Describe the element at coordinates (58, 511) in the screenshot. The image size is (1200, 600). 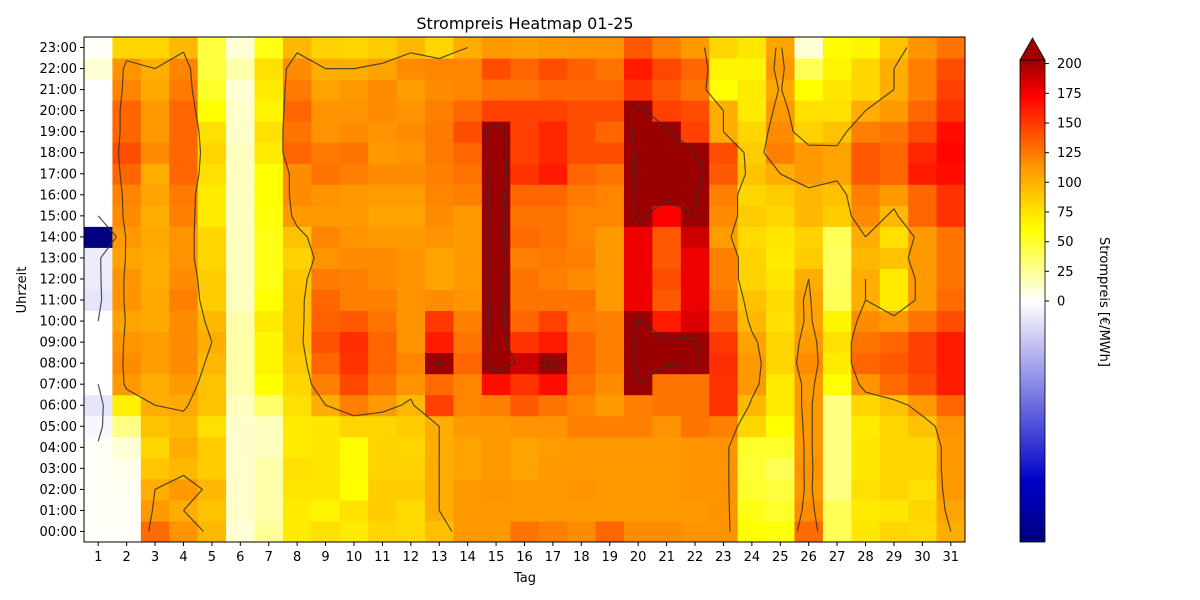
I see `y-tick-label: 01:00` at that location.